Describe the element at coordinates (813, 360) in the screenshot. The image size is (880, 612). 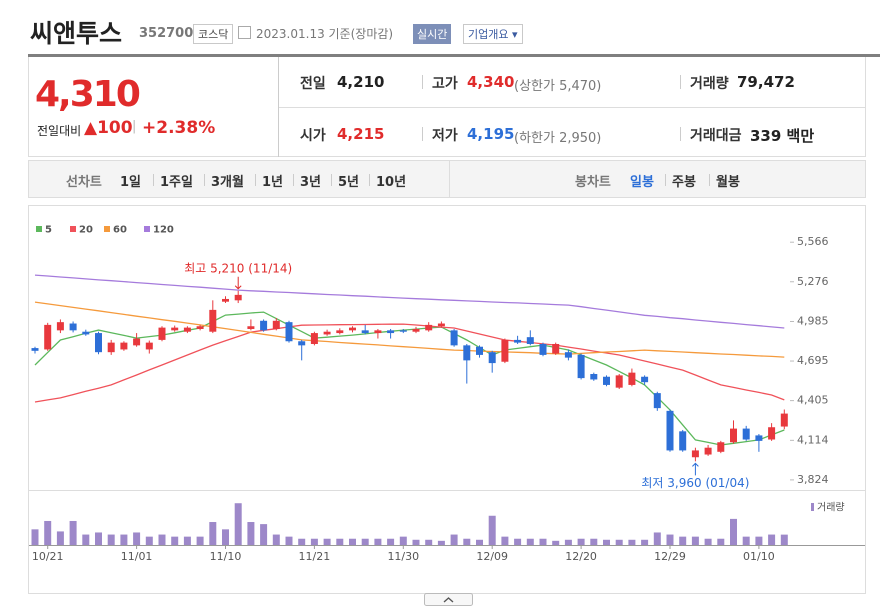
I see `y-tick-label: 4,695` at that location.